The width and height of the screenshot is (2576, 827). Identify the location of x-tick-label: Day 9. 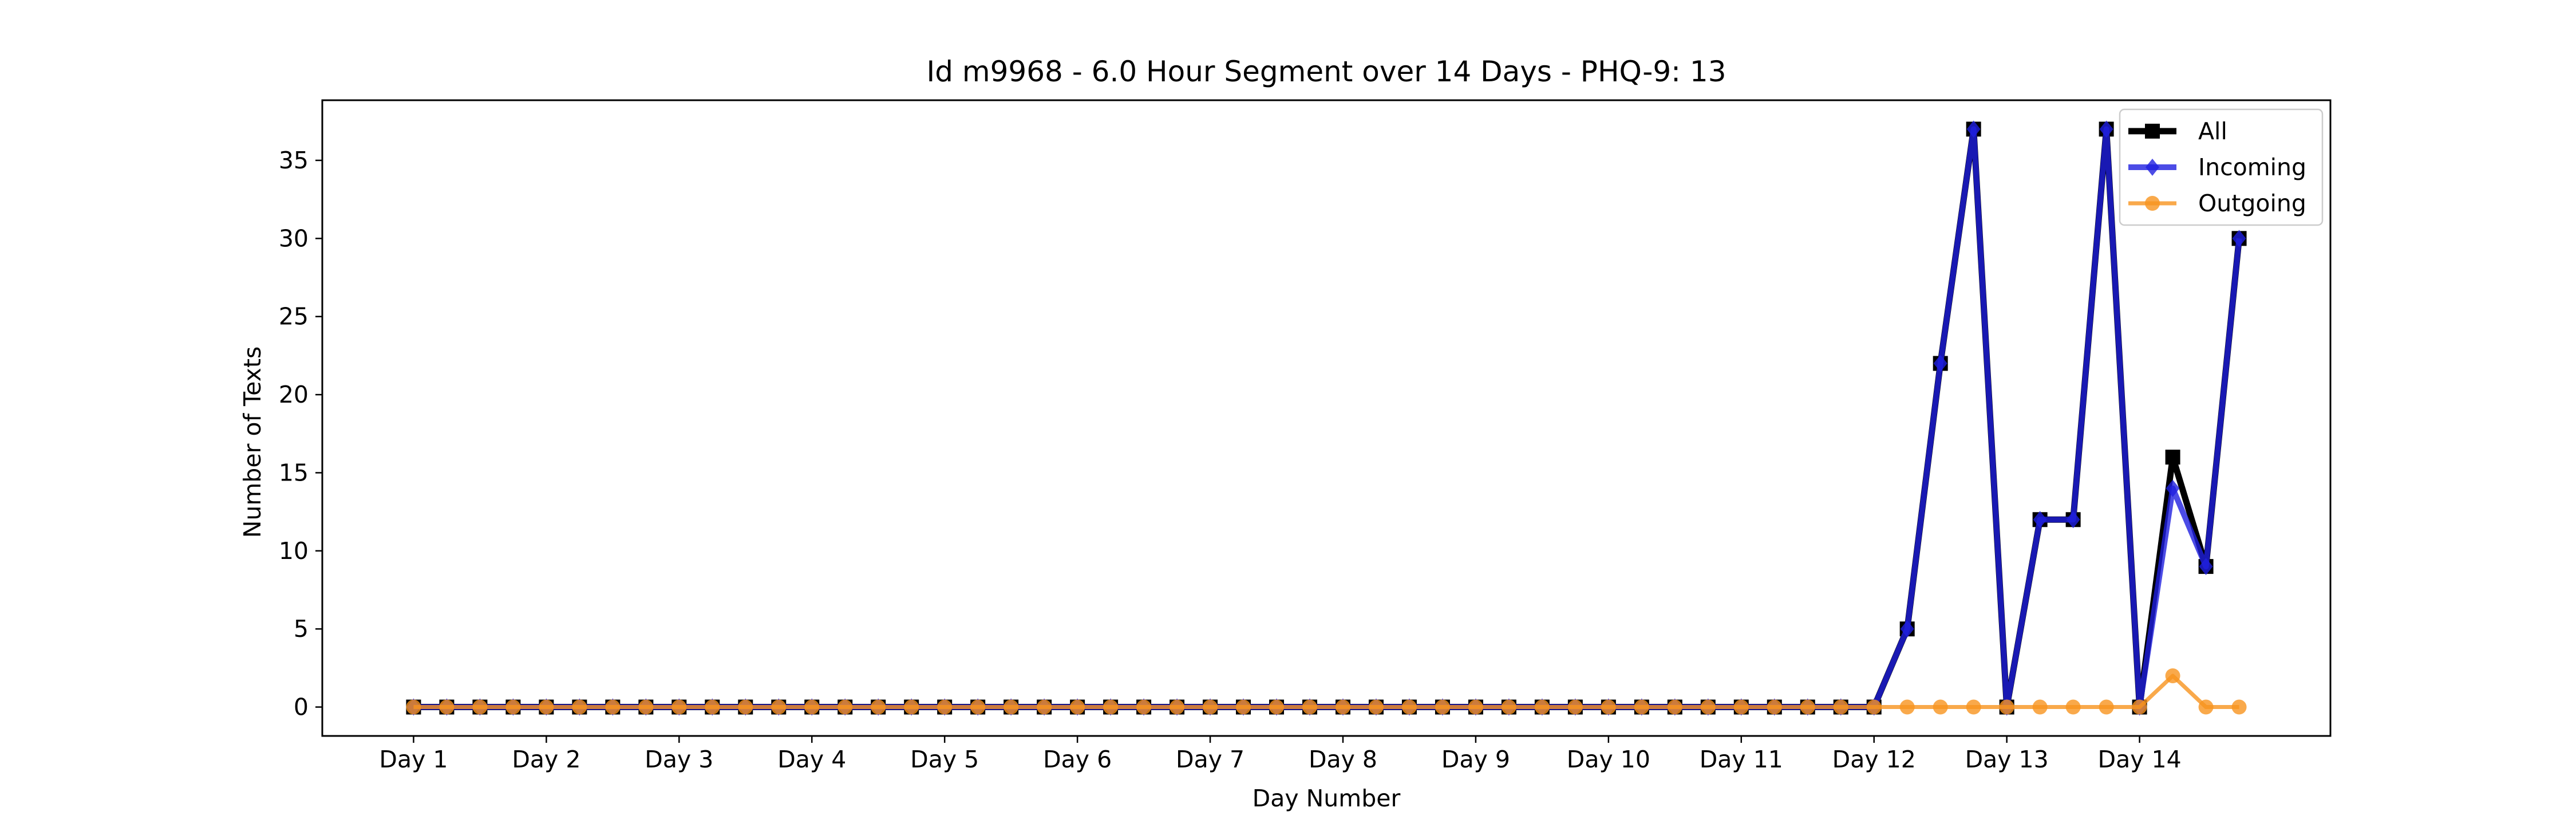
(1475, 760).